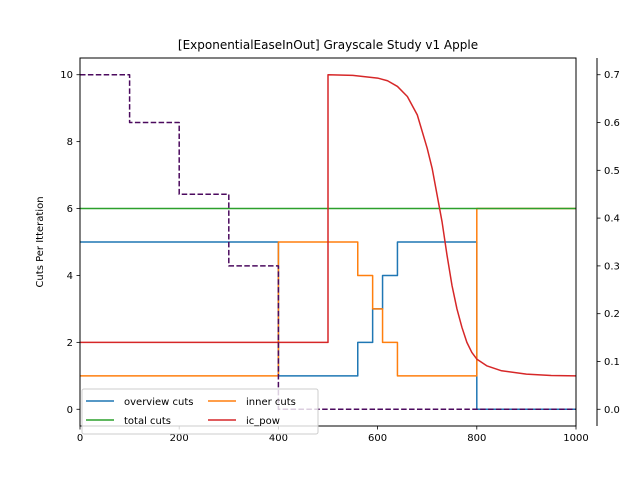 The height and width of the screenshot is (480, 640). What do you see at coordinates (80, 438) in the screenshot?
I see `x-tick-label: 0` at bounding box center [80, 438].